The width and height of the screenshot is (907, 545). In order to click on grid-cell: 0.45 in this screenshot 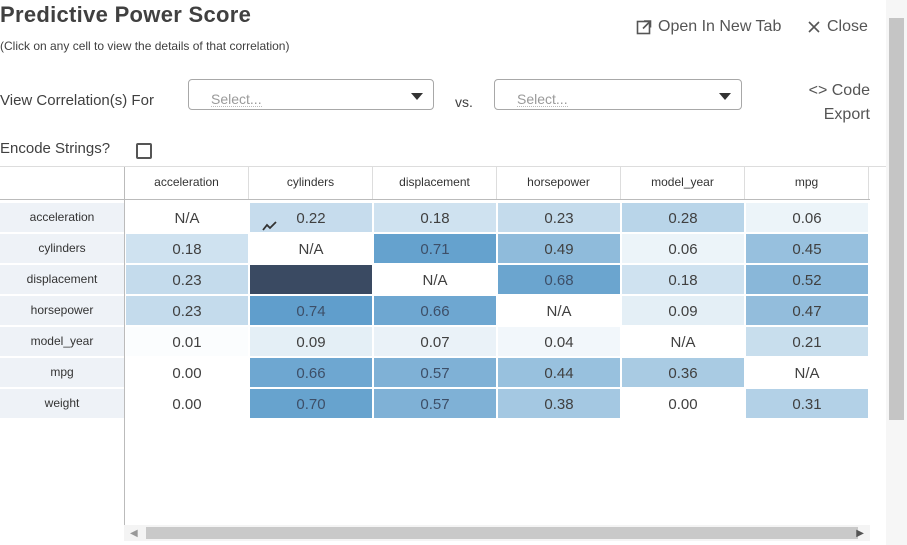, I will do `click(807, 248)`.